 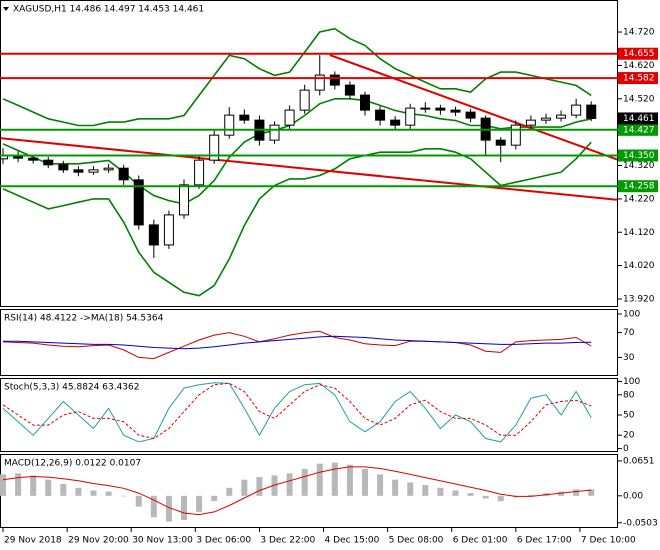 I want to click on y-tick-label: 13.920, so click(x=639, y=299).